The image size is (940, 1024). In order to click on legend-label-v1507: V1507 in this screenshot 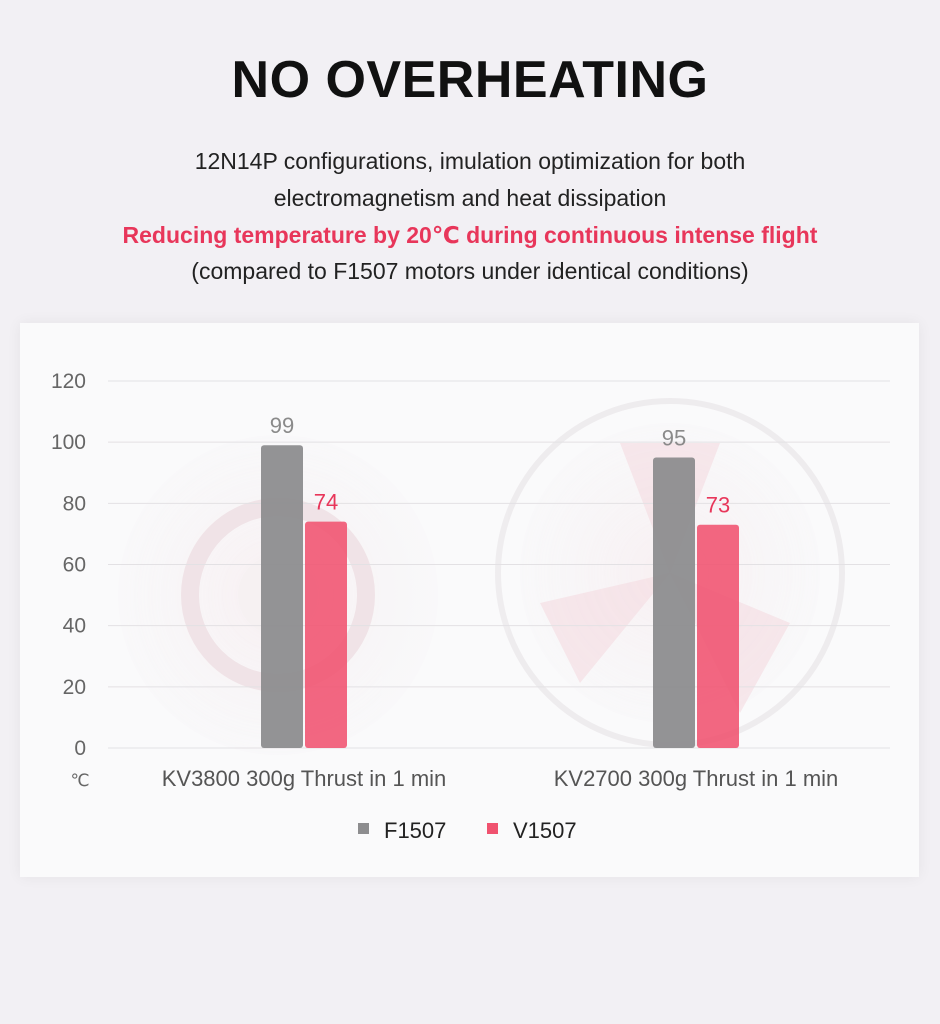, I will do `click(545, 830)`.